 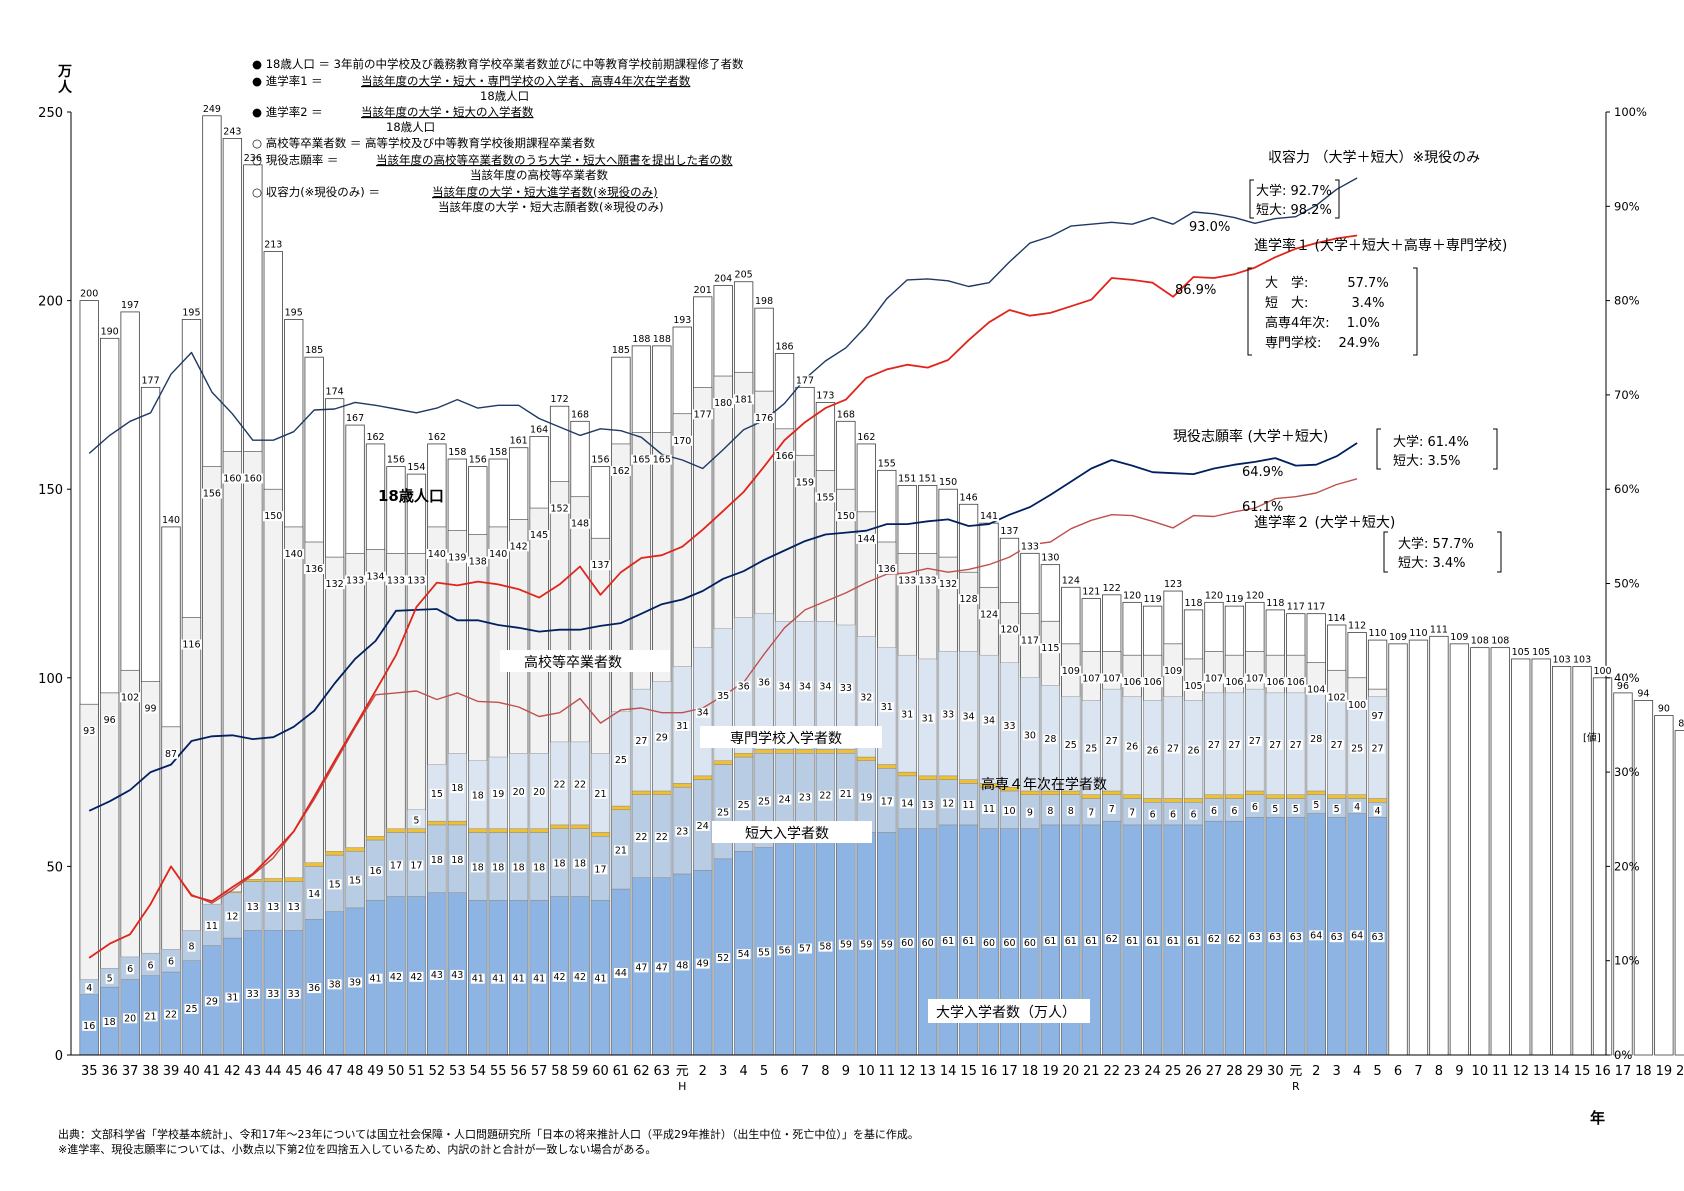 What do you see at coordinates (1071, 671) in the screenshot?
I see `label-hs-grads: 109` at bounding box center [1071, 671].